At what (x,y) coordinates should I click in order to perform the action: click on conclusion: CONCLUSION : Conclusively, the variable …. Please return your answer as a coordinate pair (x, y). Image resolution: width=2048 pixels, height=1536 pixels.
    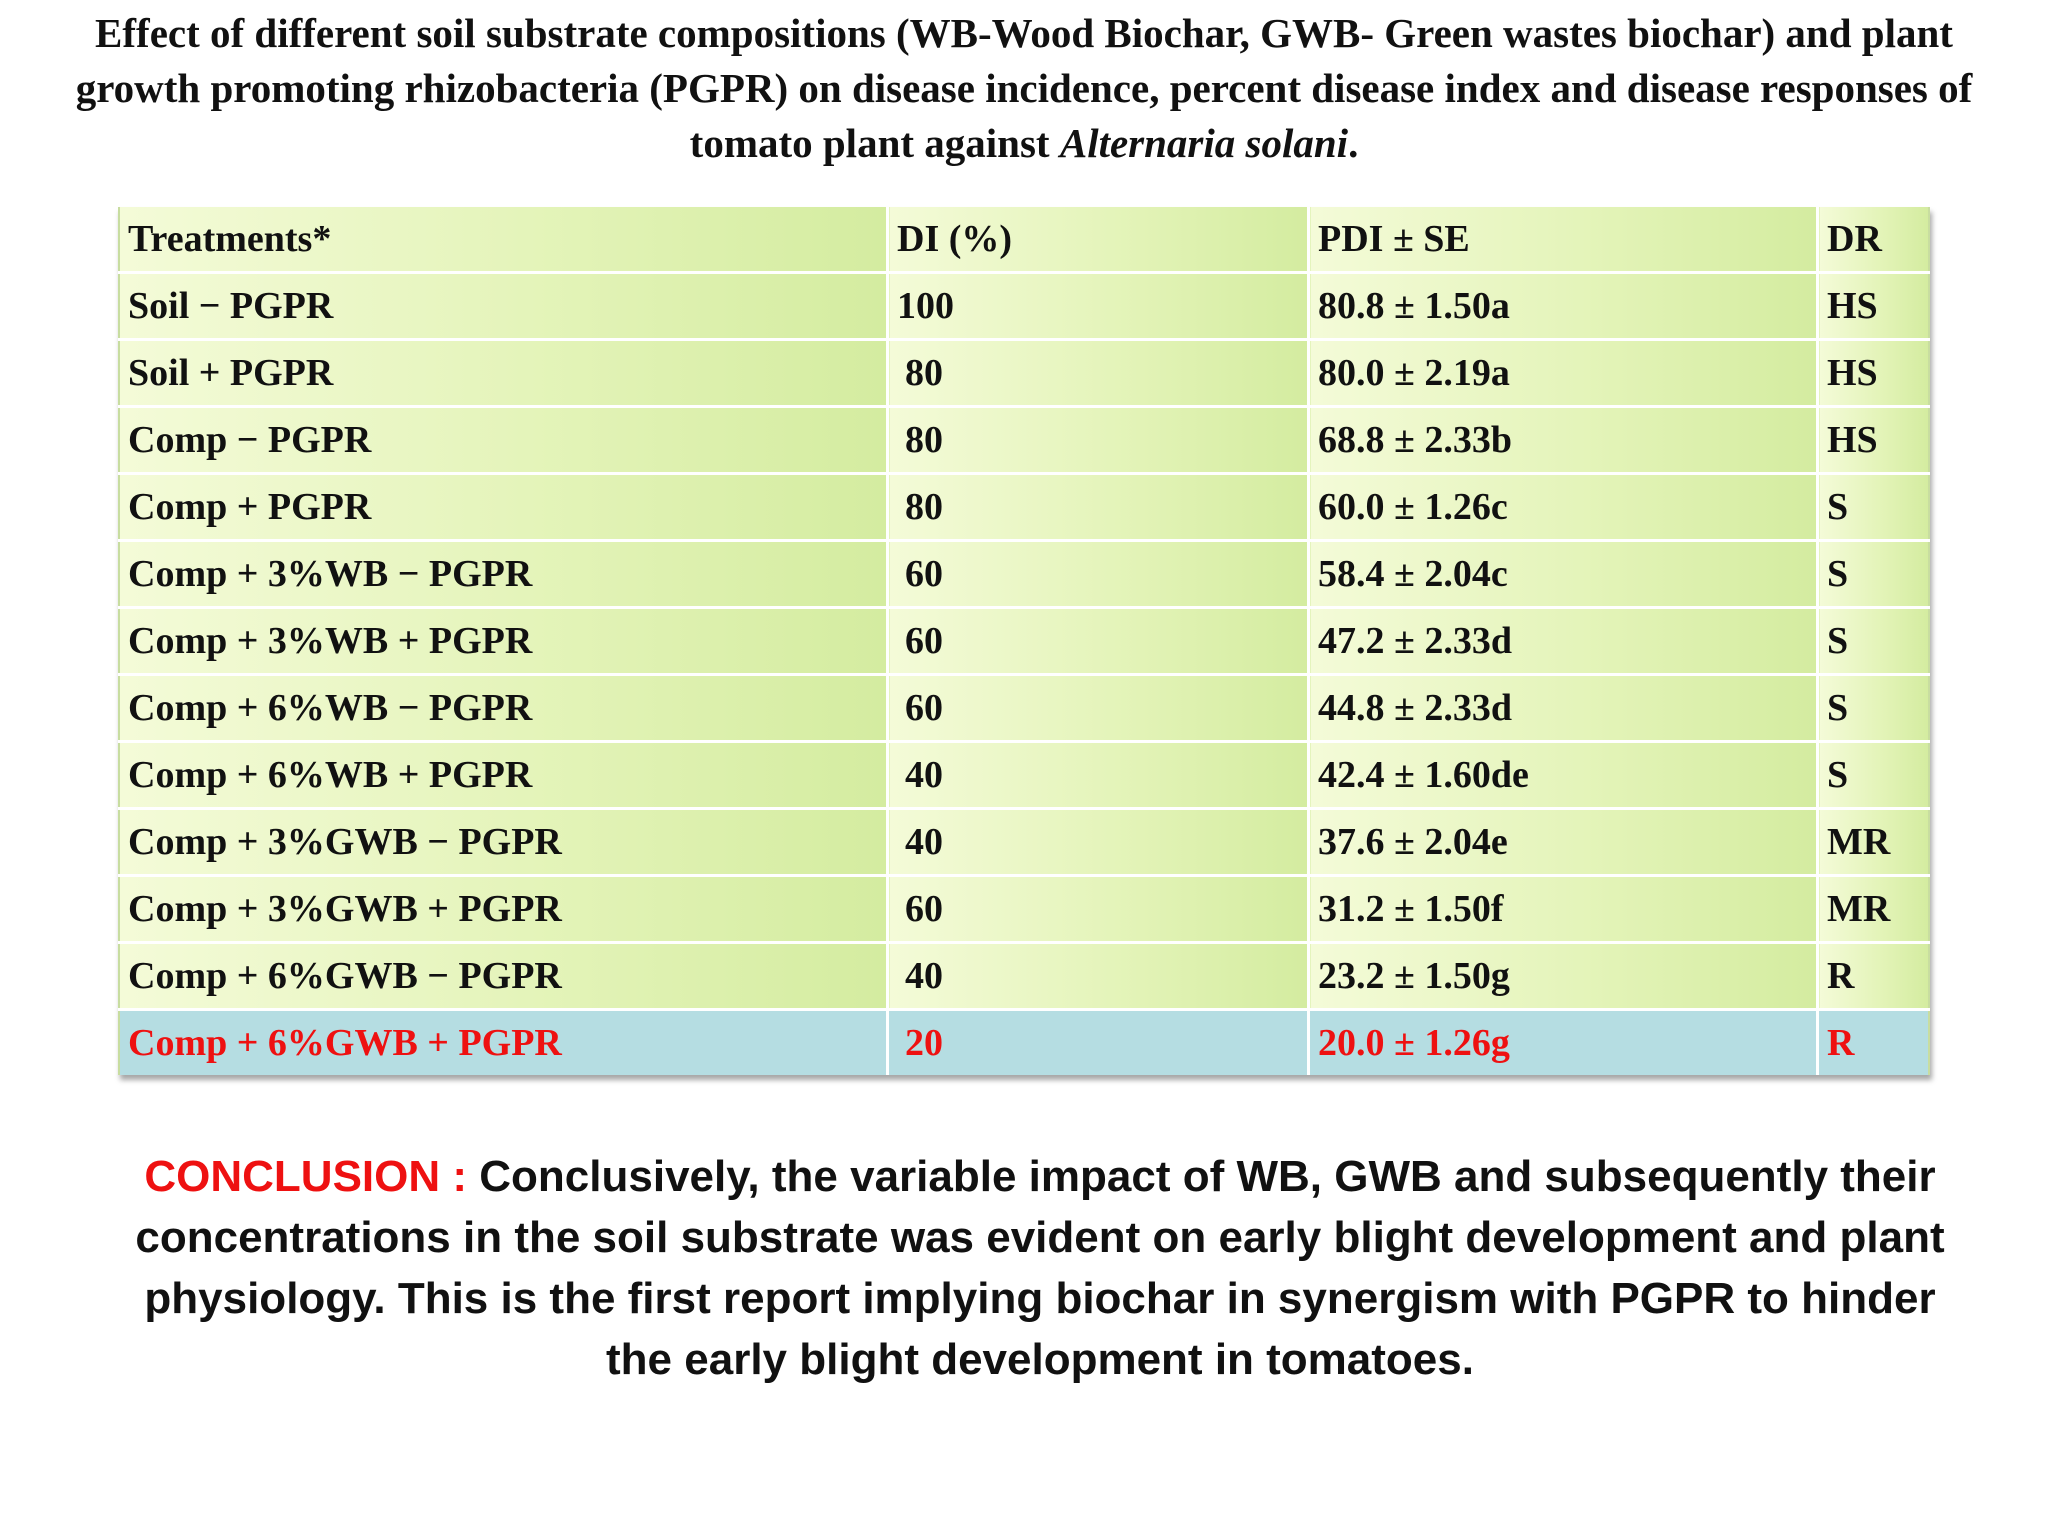
    Looking at the image, I should click on (1040, 1268).